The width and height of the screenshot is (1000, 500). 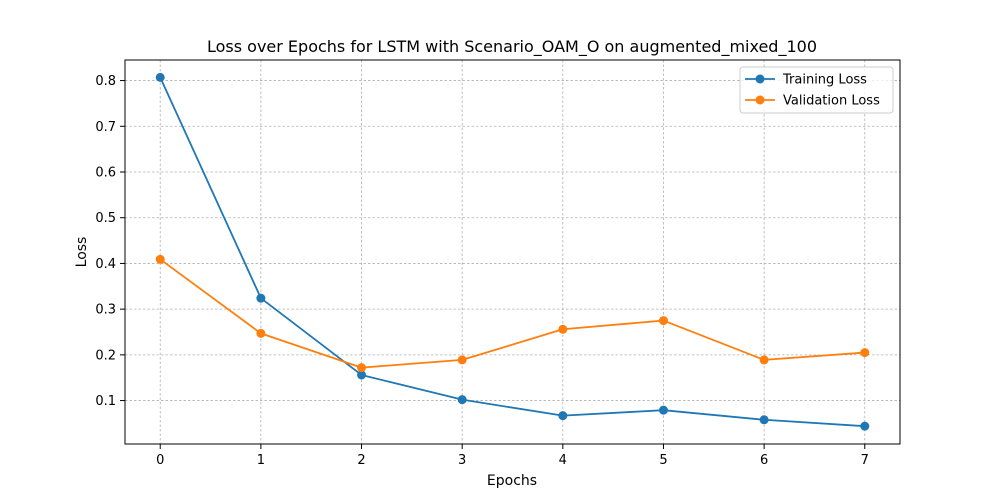 I want to click on legend-validation-loss-marker, so click(x=760, y=100).